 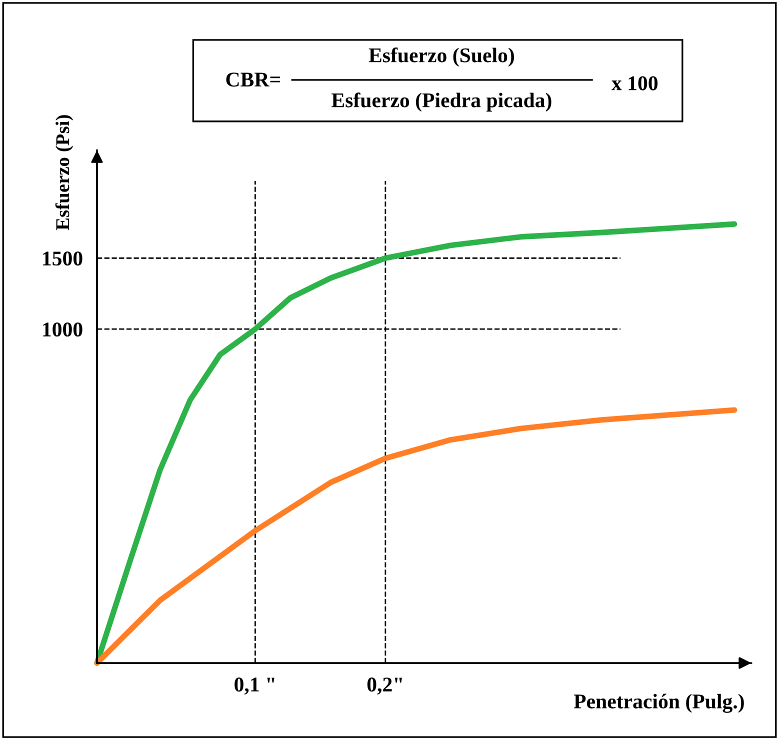 What do you see at coordinates (64, 172) in the screenshot?
I see `y-axis-title: Esfuerzo (Psi)` at bounding box center [64, 172].